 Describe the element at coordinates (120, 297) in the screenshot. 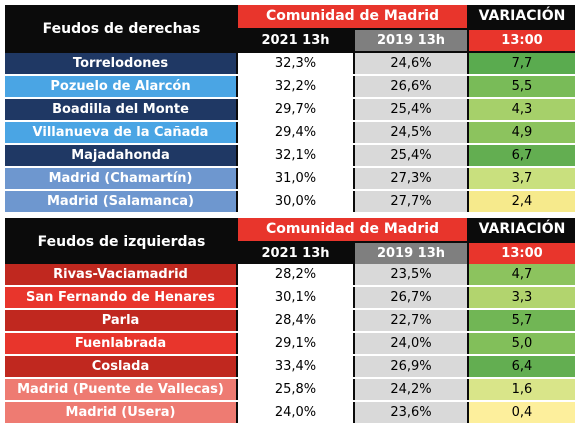

I see `municipality-name: San Fernando de Henares` at that location.